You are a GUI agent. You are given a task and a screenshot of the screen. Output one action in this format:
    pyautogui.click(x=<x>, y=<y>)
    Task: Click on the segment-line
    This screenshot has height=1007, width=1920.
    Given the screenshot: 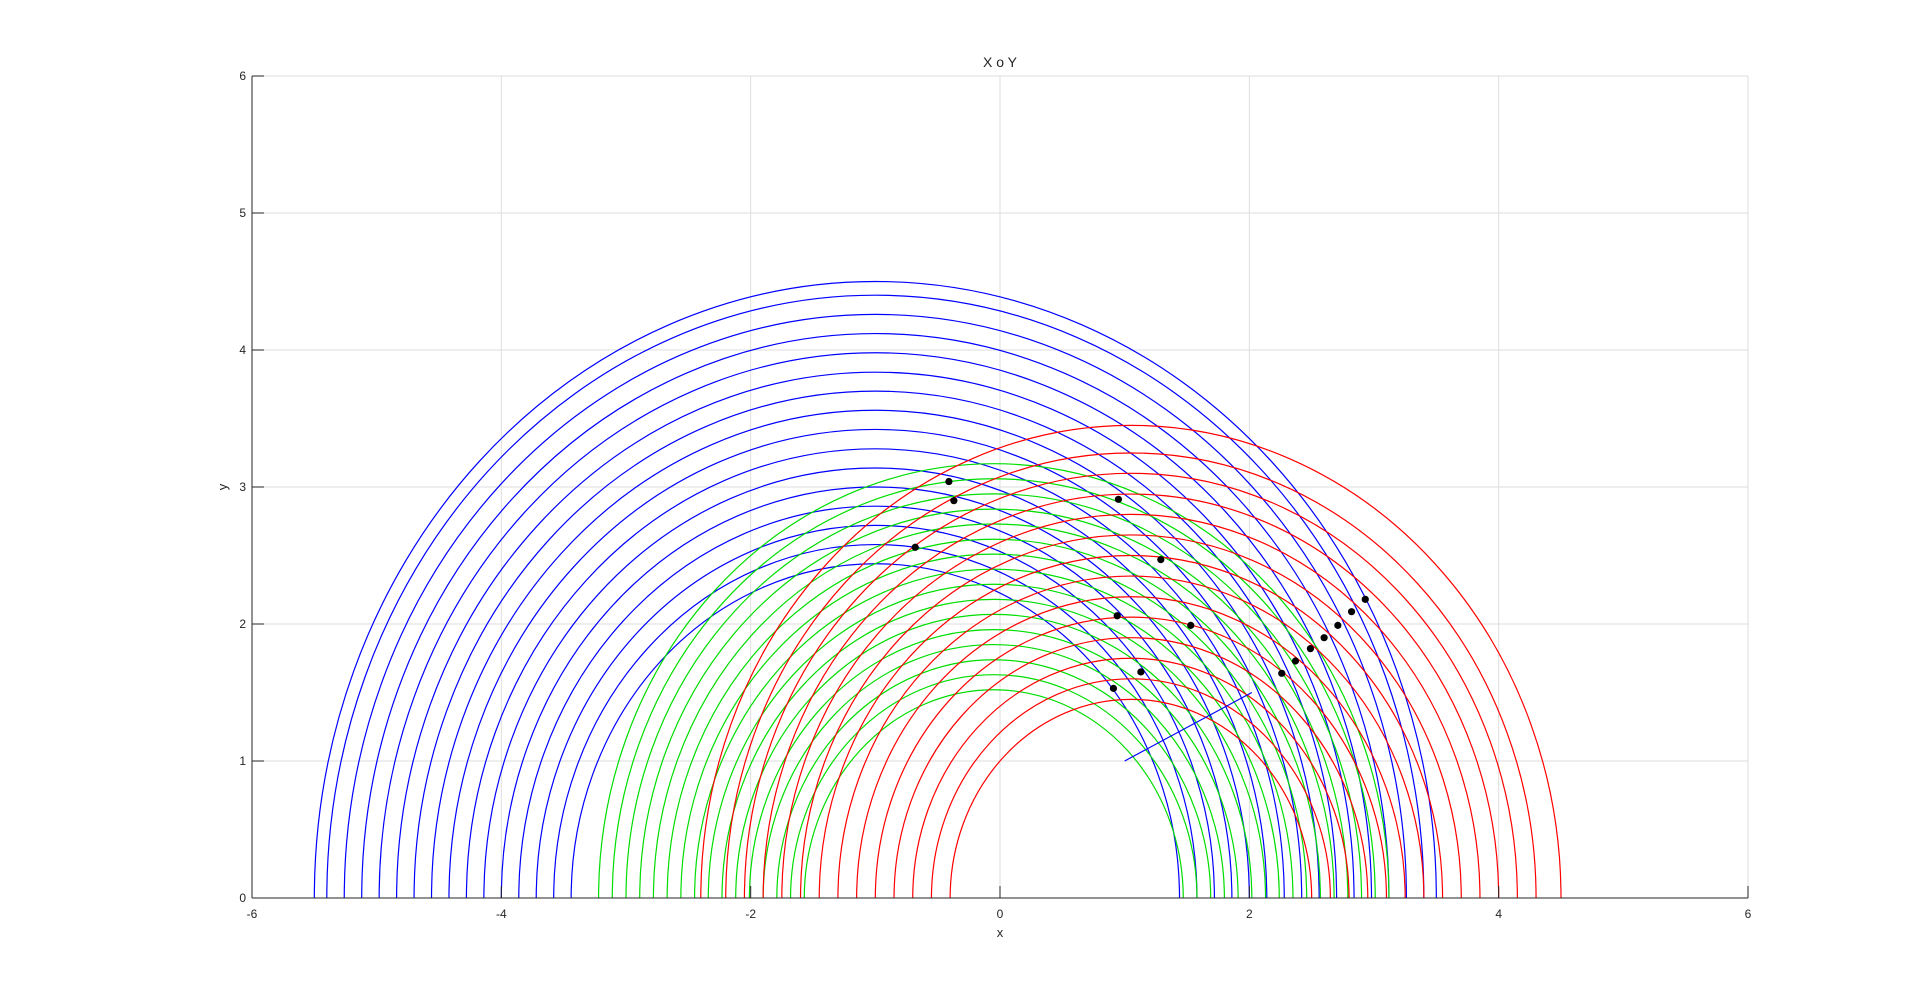 What is the action you would take?
    pyautogui.click(x=1188, y=726)
    